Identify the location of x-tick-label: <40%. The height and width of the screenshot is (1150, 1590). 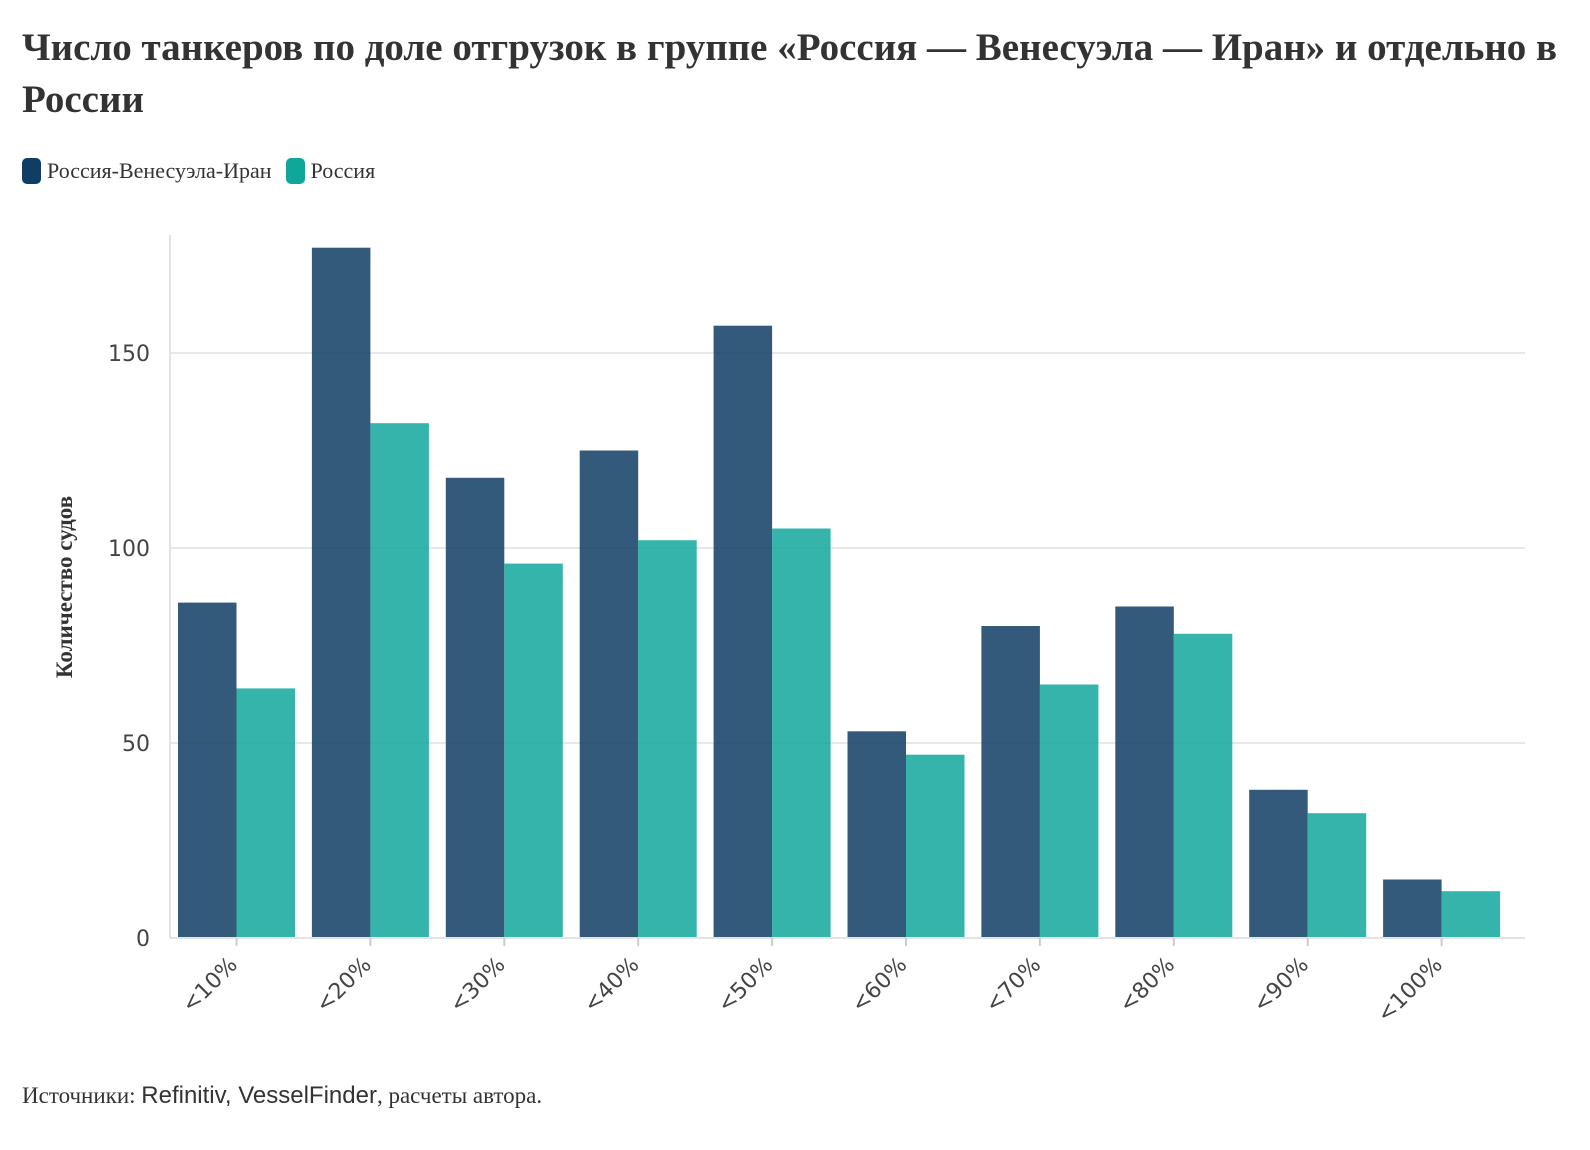
(611, 985).